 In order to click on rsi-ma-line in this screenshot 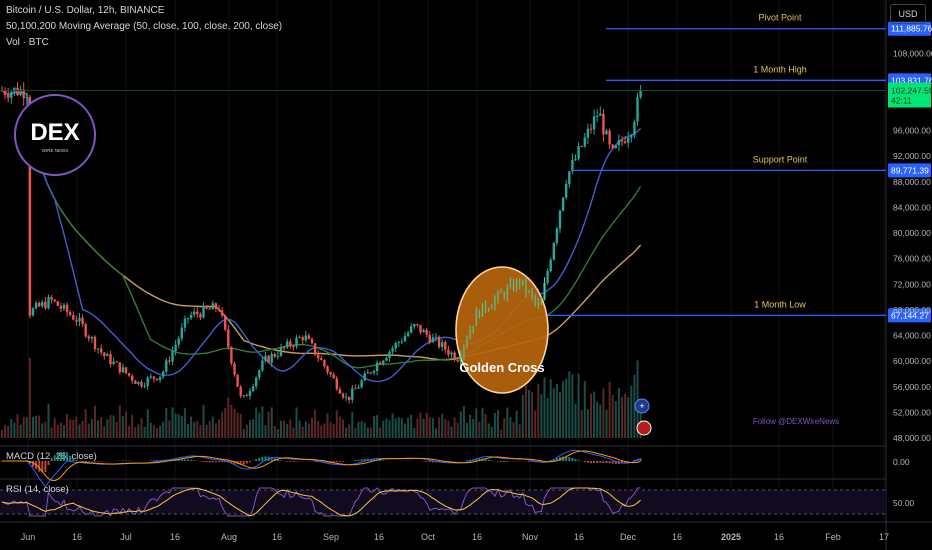, I will do `click(321, 502)`.